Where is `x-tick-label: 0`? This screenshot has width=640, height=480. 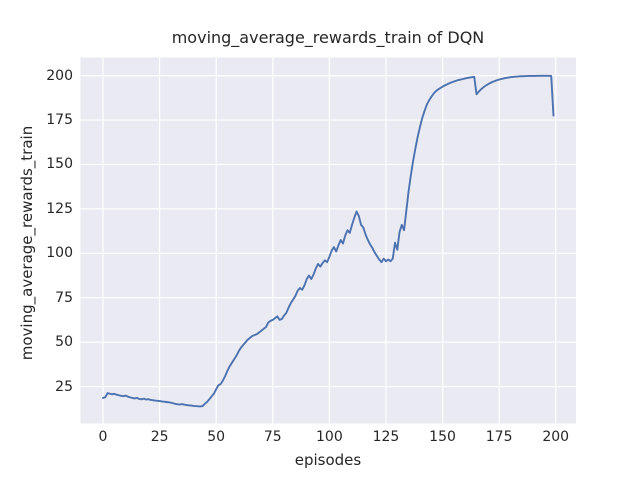 x-tick-label: 0 is located at coordinates (103, 437).